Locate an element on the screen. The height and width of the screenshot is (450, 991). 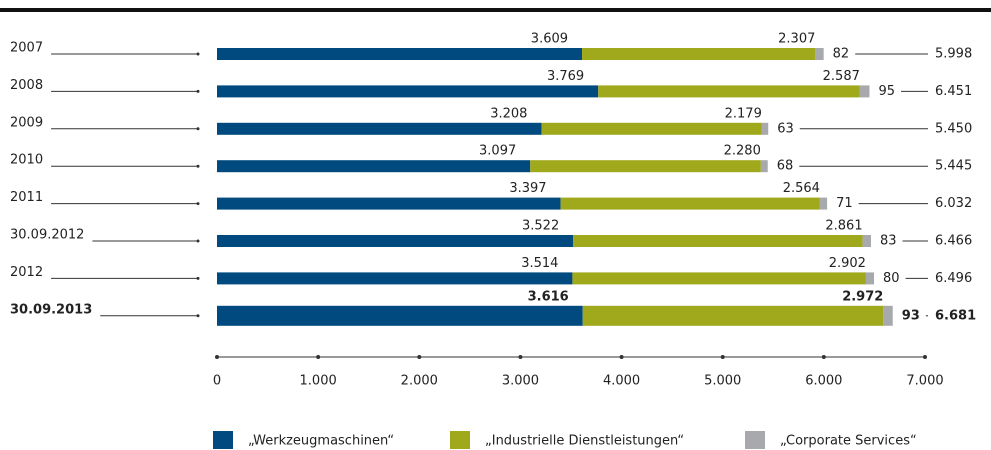
value-label: 3.397 is located at coordinates (527, 188).